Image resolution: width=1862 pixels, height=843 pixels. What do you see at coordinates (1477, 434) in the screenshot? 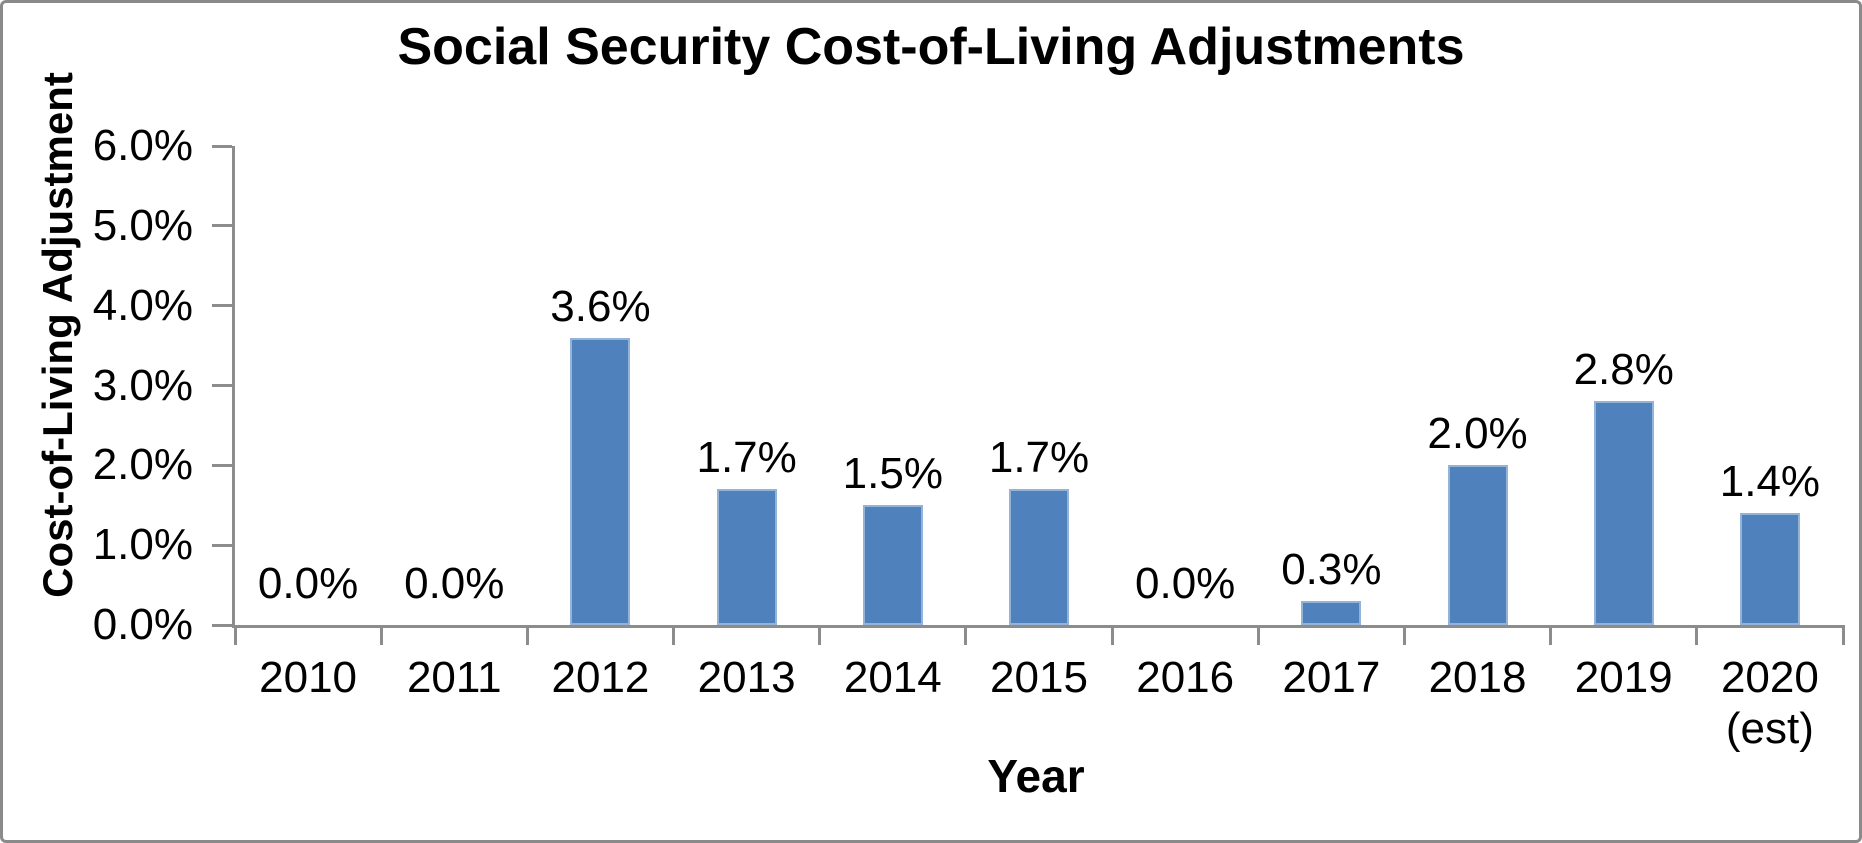
I see `bar-value-label: 2.0%` at bounding box center [1477, 434].